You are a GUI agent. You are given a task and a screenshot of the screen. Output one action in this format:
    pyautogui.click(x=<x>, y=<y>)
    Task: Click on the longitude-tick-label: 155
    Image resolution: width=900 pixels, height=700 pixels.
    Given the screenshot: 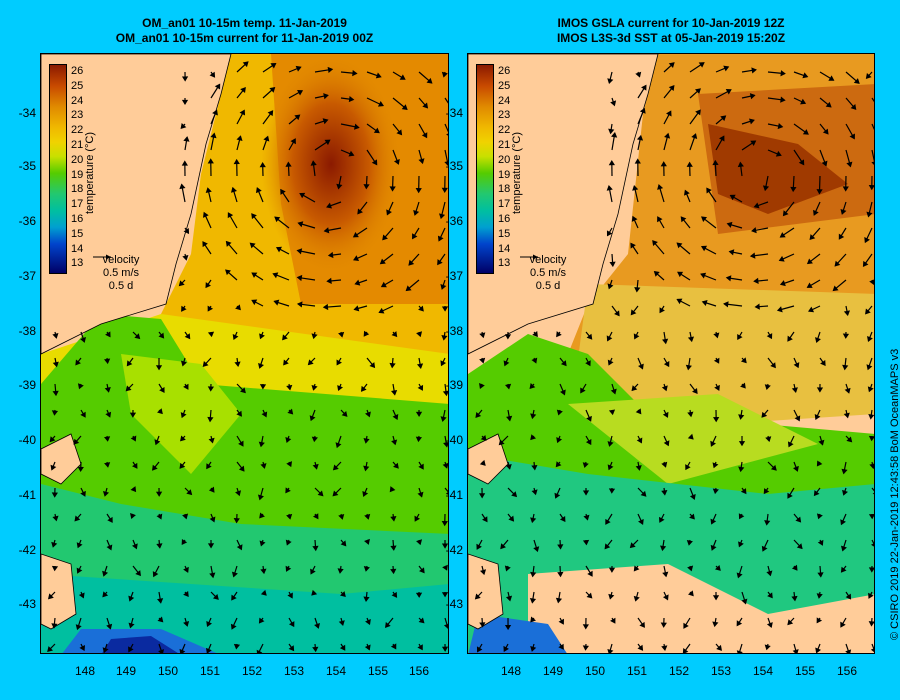 What is the action you would take?
    pyautogui.click(x=378, y=671)
    